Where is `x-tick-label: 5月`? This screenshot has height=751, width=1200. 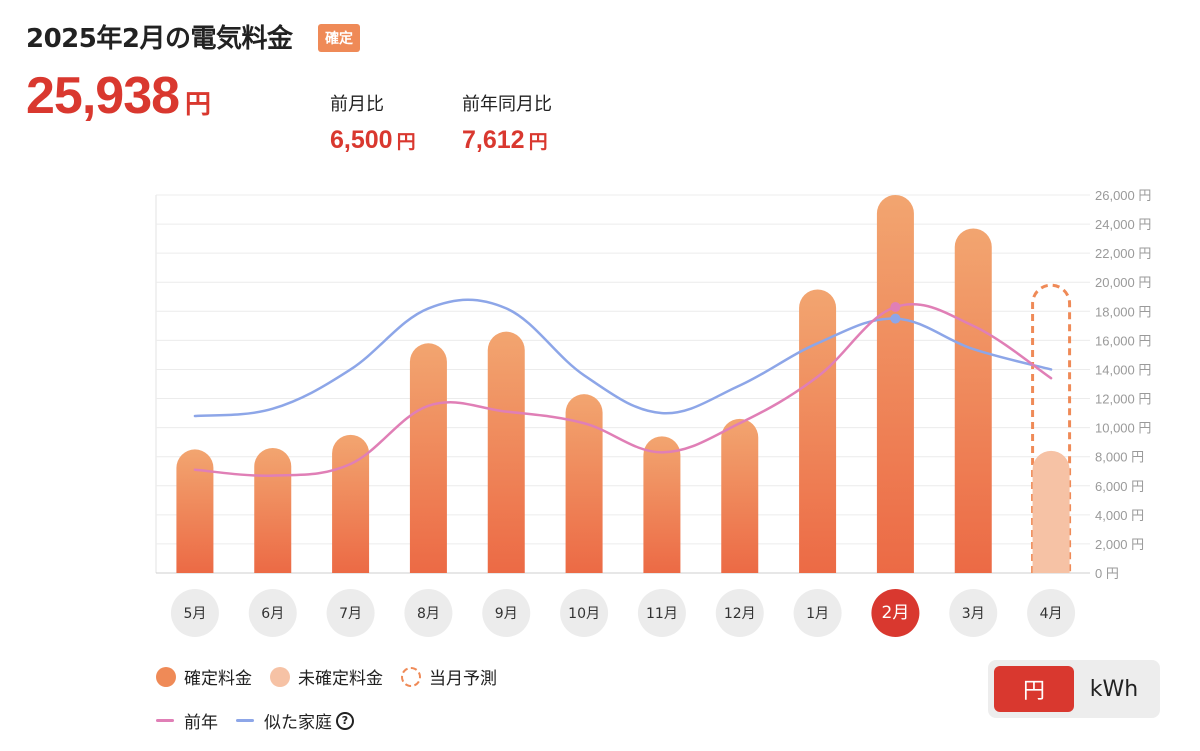
x-tick-label: 5月 is located at coordinates (194, 614).